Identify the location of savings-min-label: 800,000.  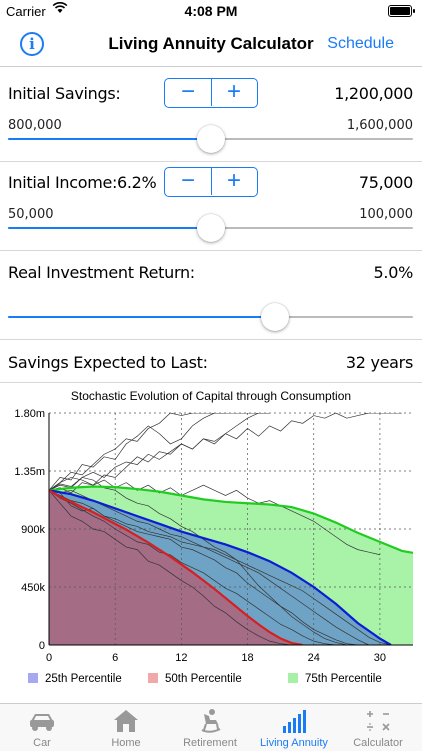
(35, 125).